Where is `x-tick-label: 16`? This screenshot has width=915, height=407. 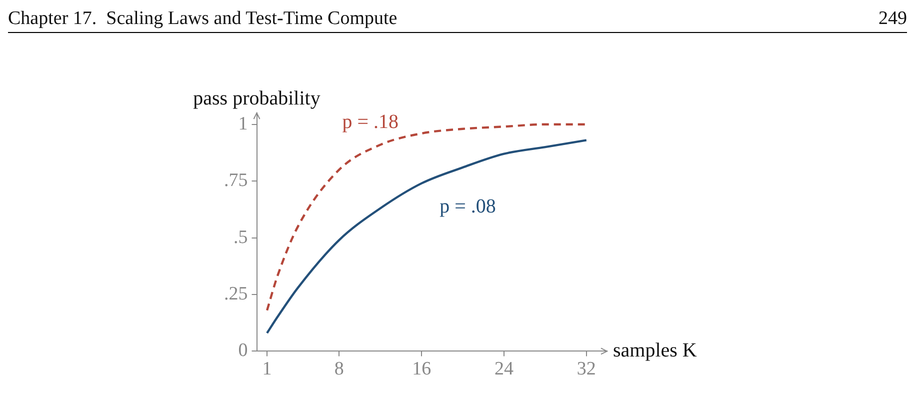 x-tick-label: 16 is located at coordinates (422, 369).